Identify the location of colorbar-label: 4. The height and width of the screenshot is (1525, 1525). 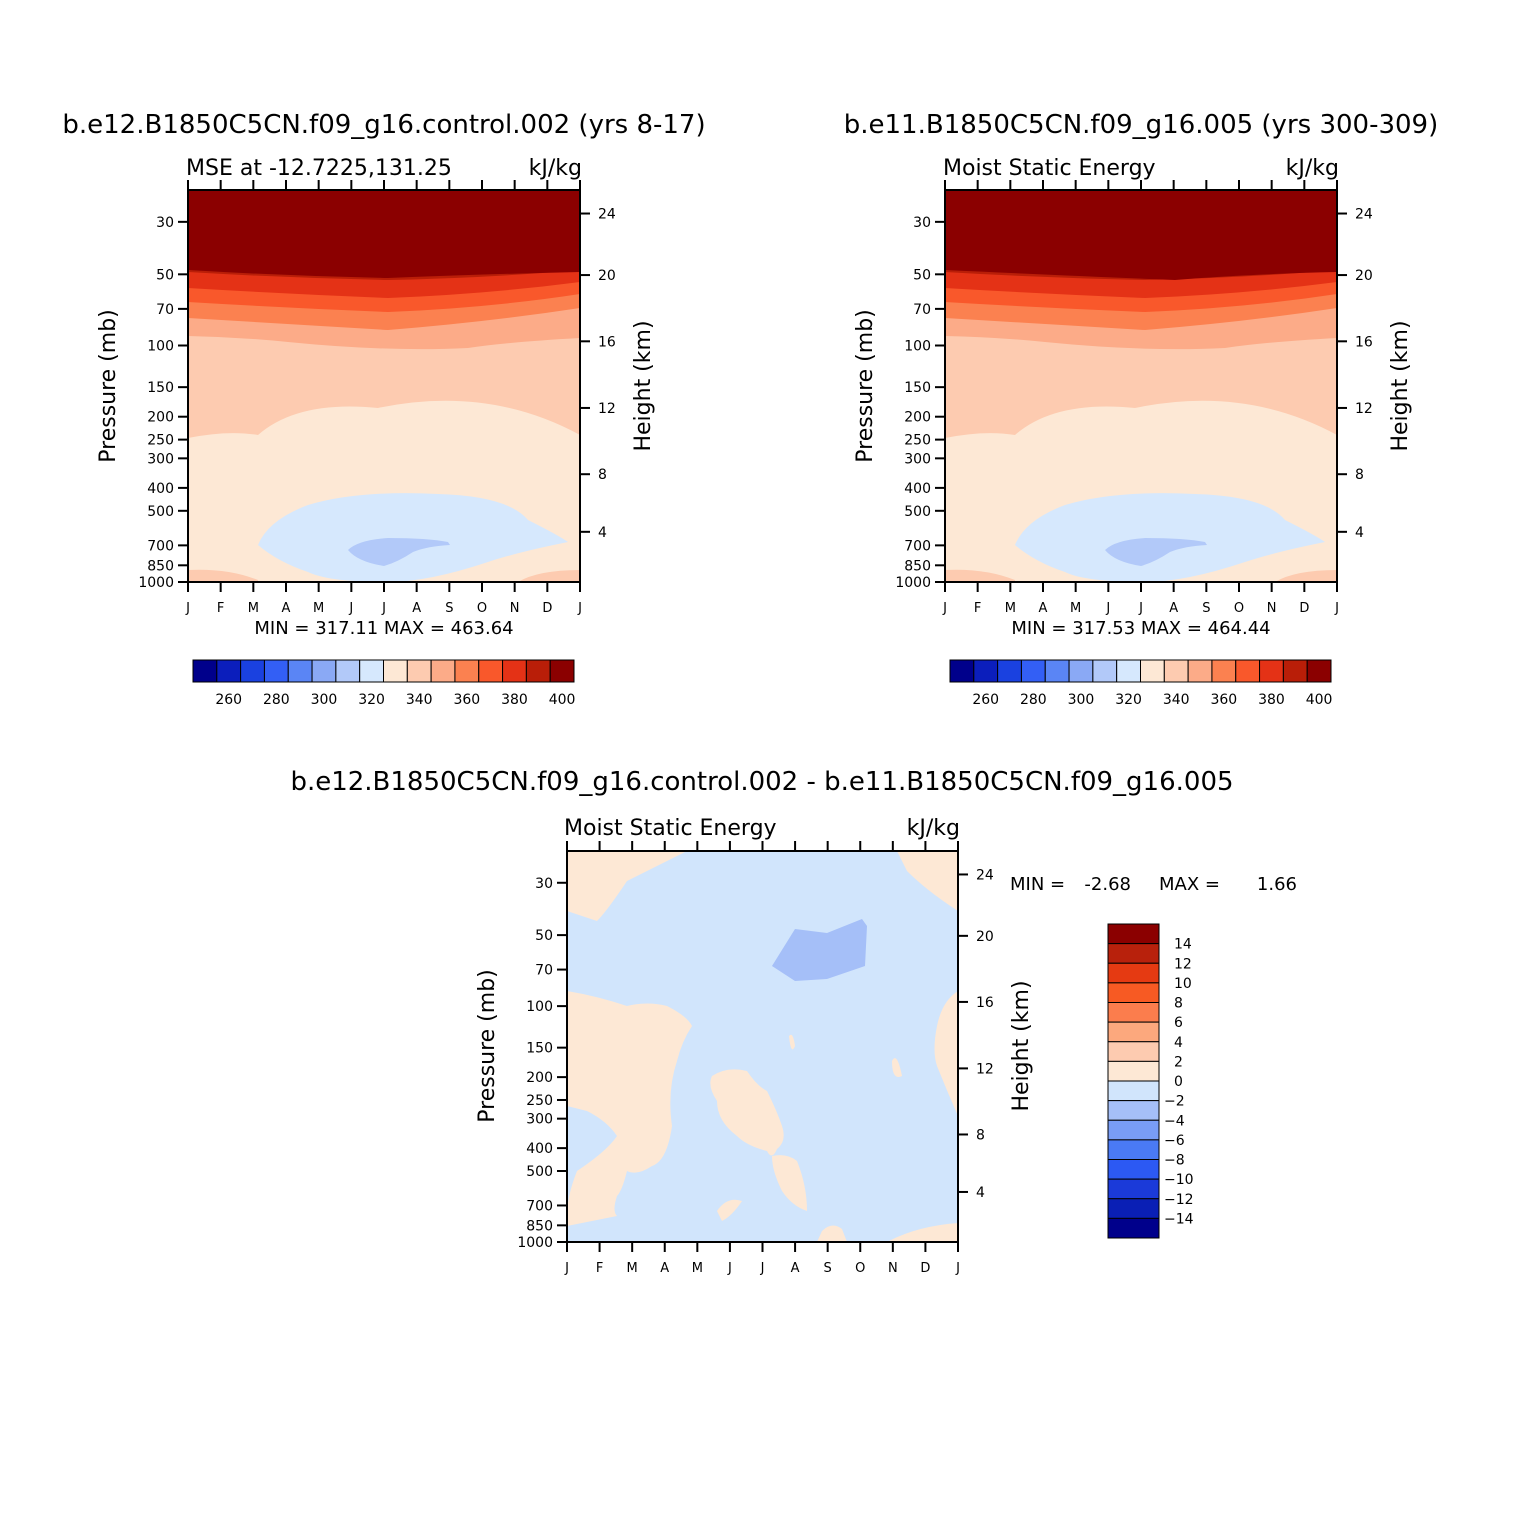
(1178, 1043).